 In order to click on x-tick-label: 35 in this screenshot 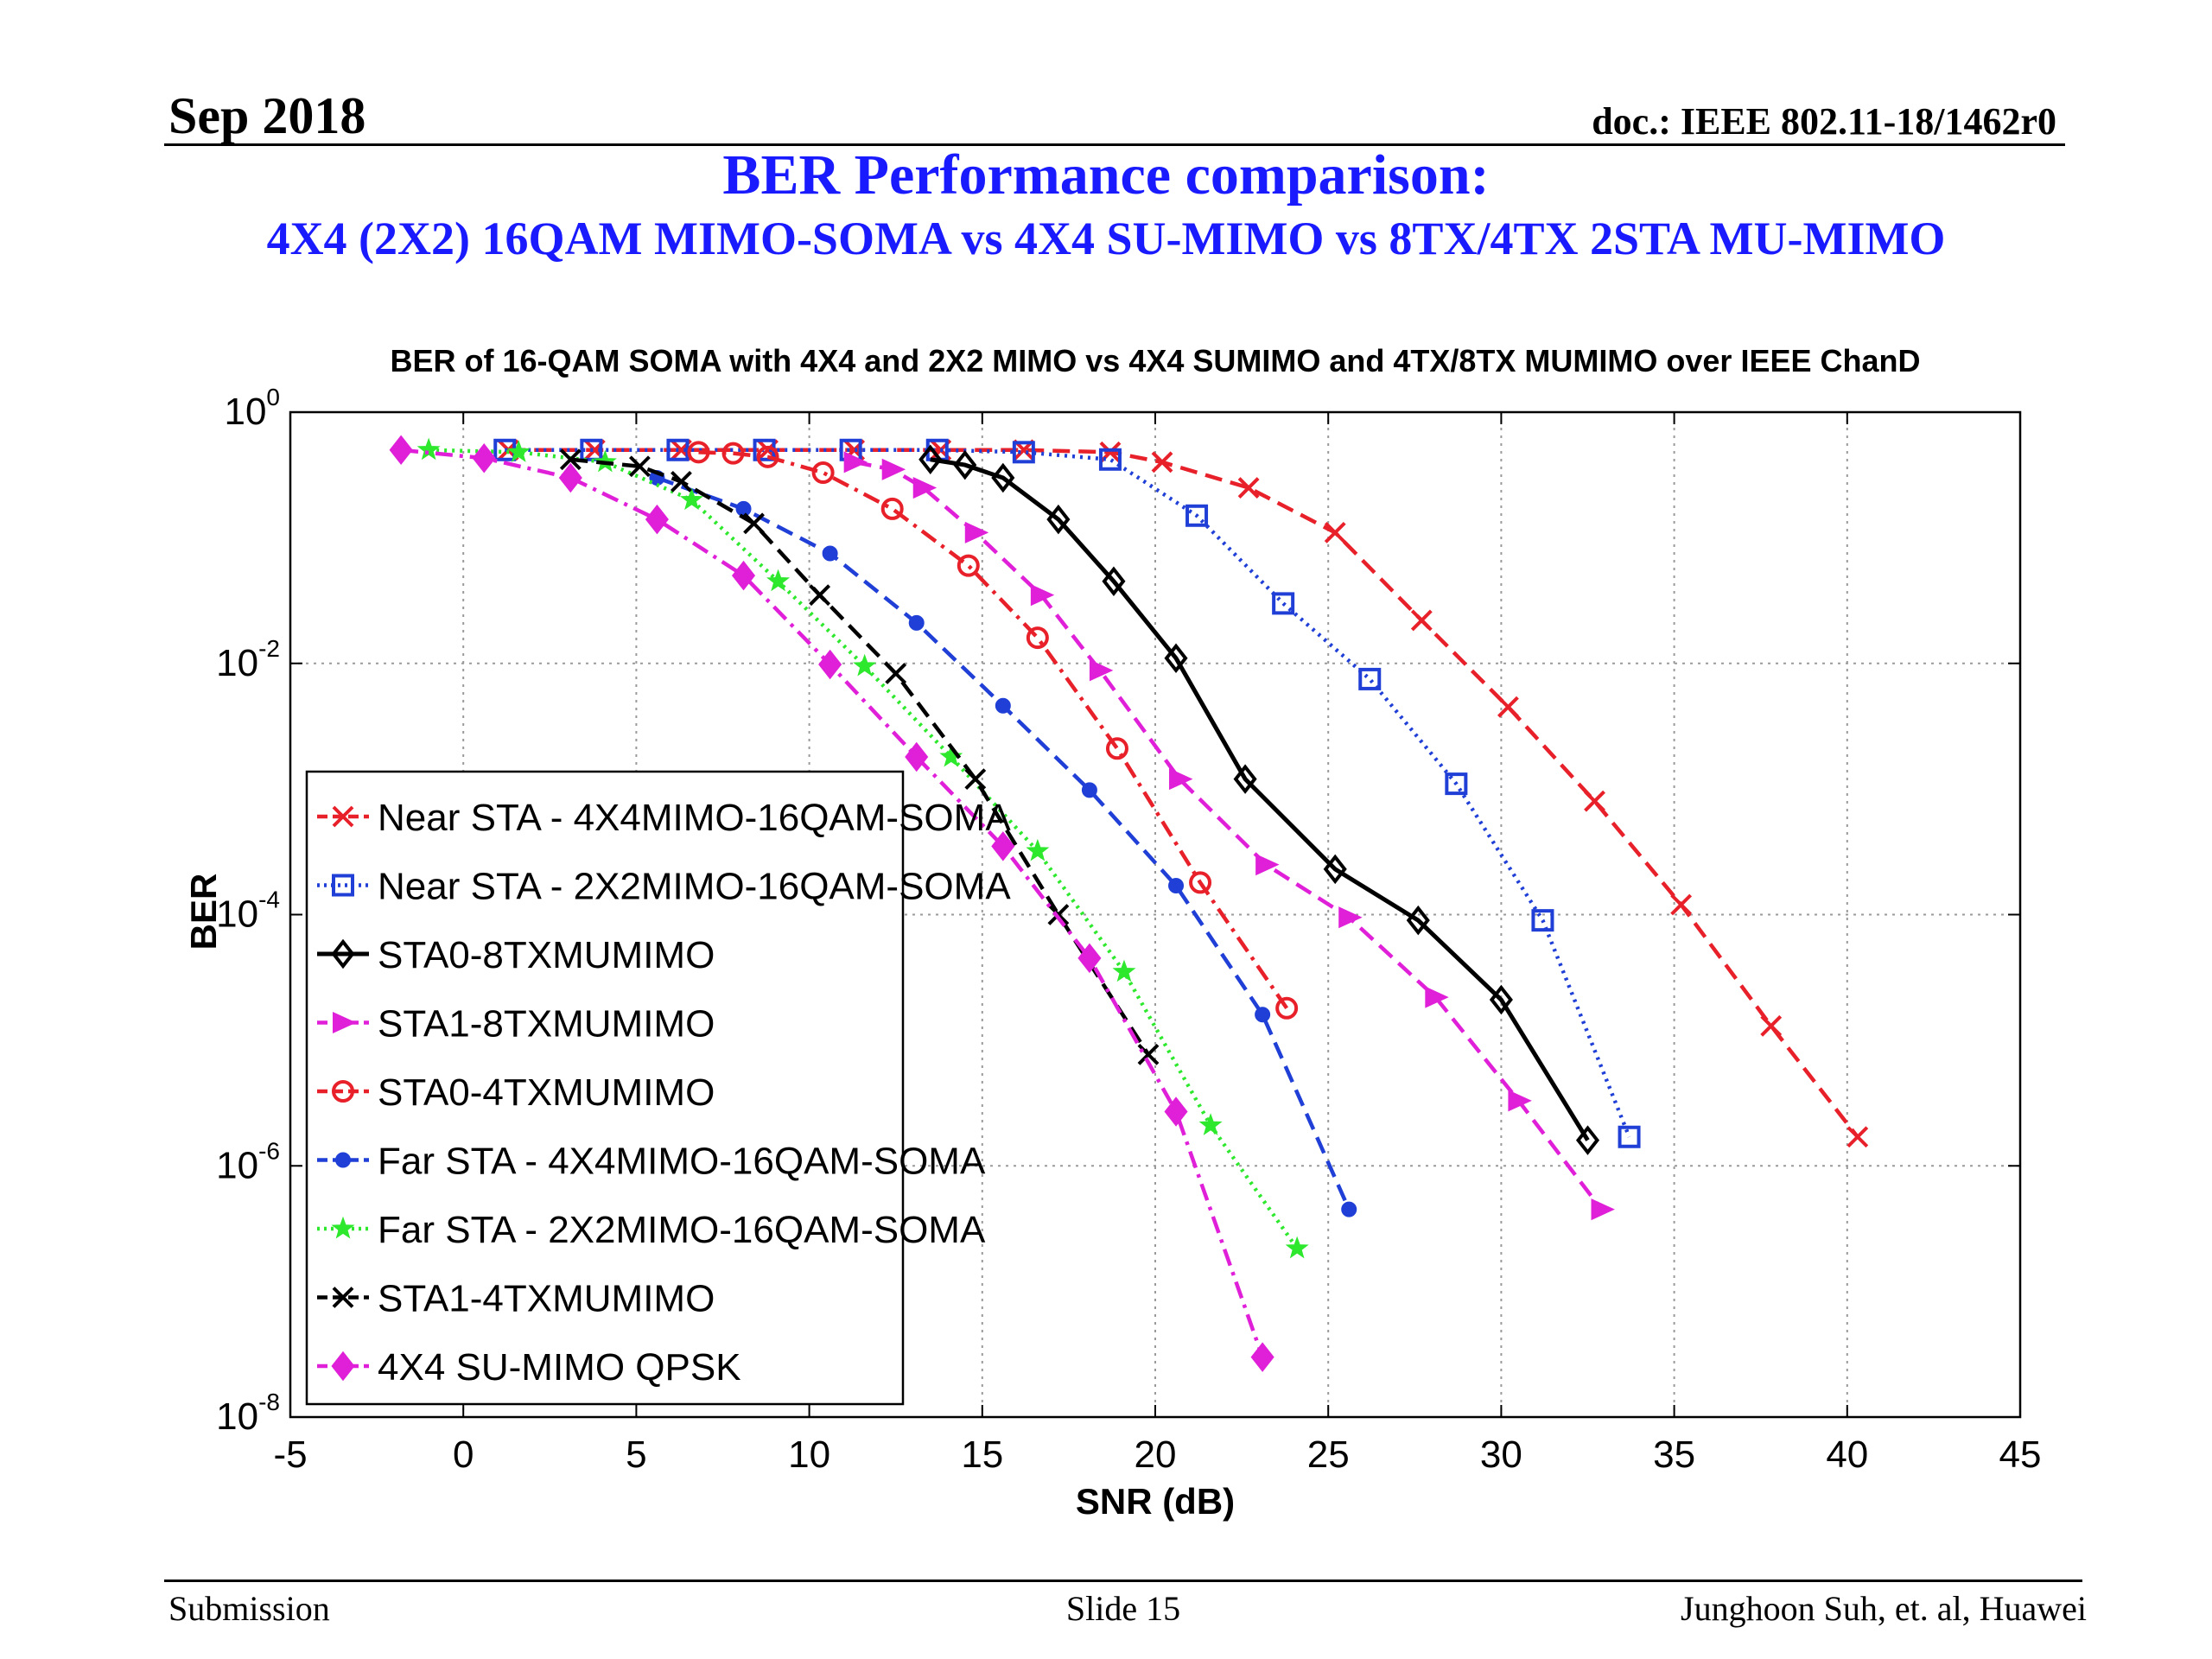, I will do `click(1674, 1454)`.